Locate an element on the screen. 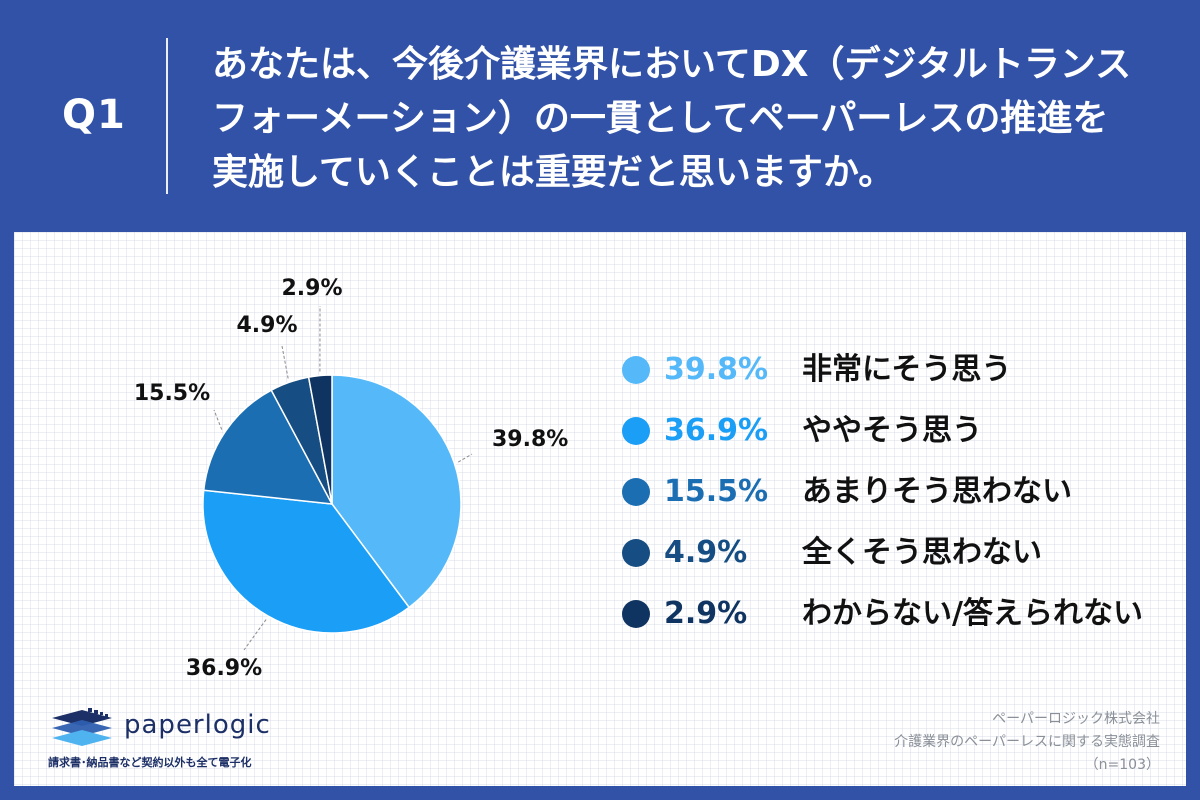  legend-item-2: 36.9% ややそう思う is located at coordinates (902, 431).